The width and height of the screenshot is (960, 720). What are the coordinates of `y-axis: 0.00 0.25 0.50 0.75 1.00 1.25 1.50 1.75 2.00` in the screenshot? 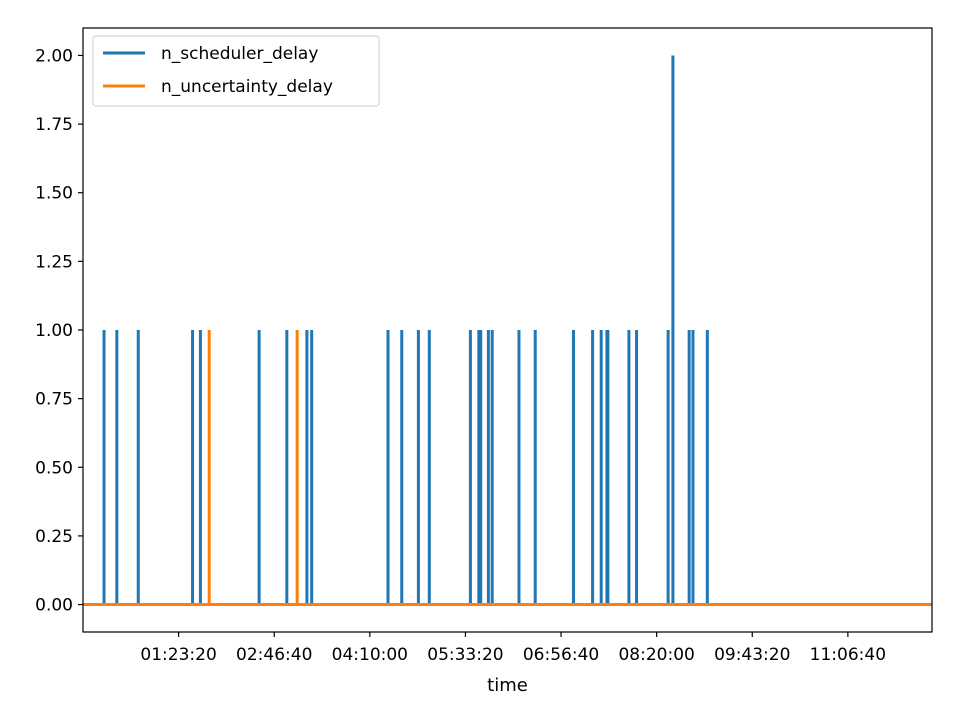 It's located at (59, 331).